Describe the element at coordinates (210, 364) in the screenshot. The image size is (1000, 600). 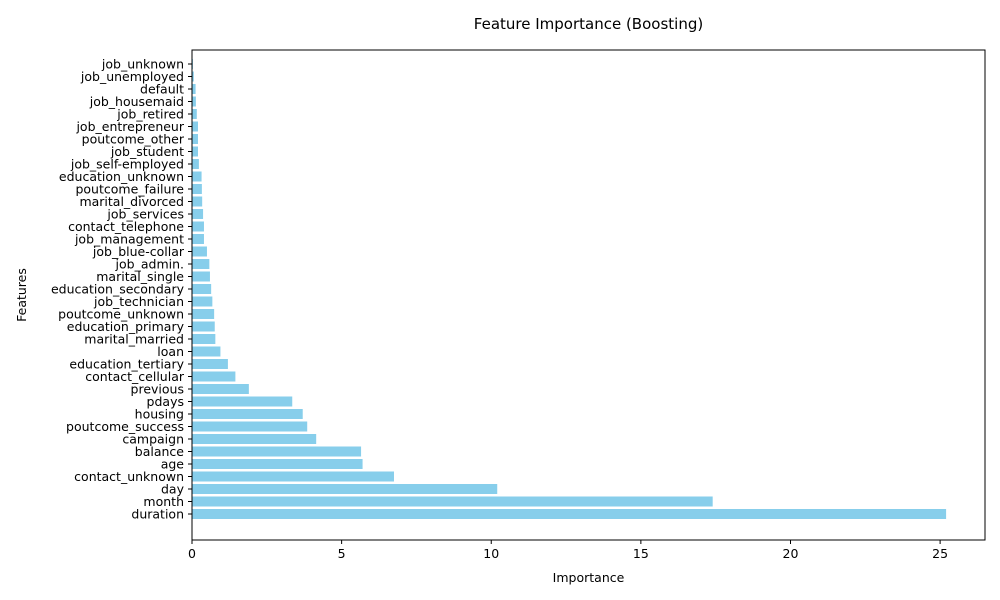
I see `bar-education_tertiary` at that location.